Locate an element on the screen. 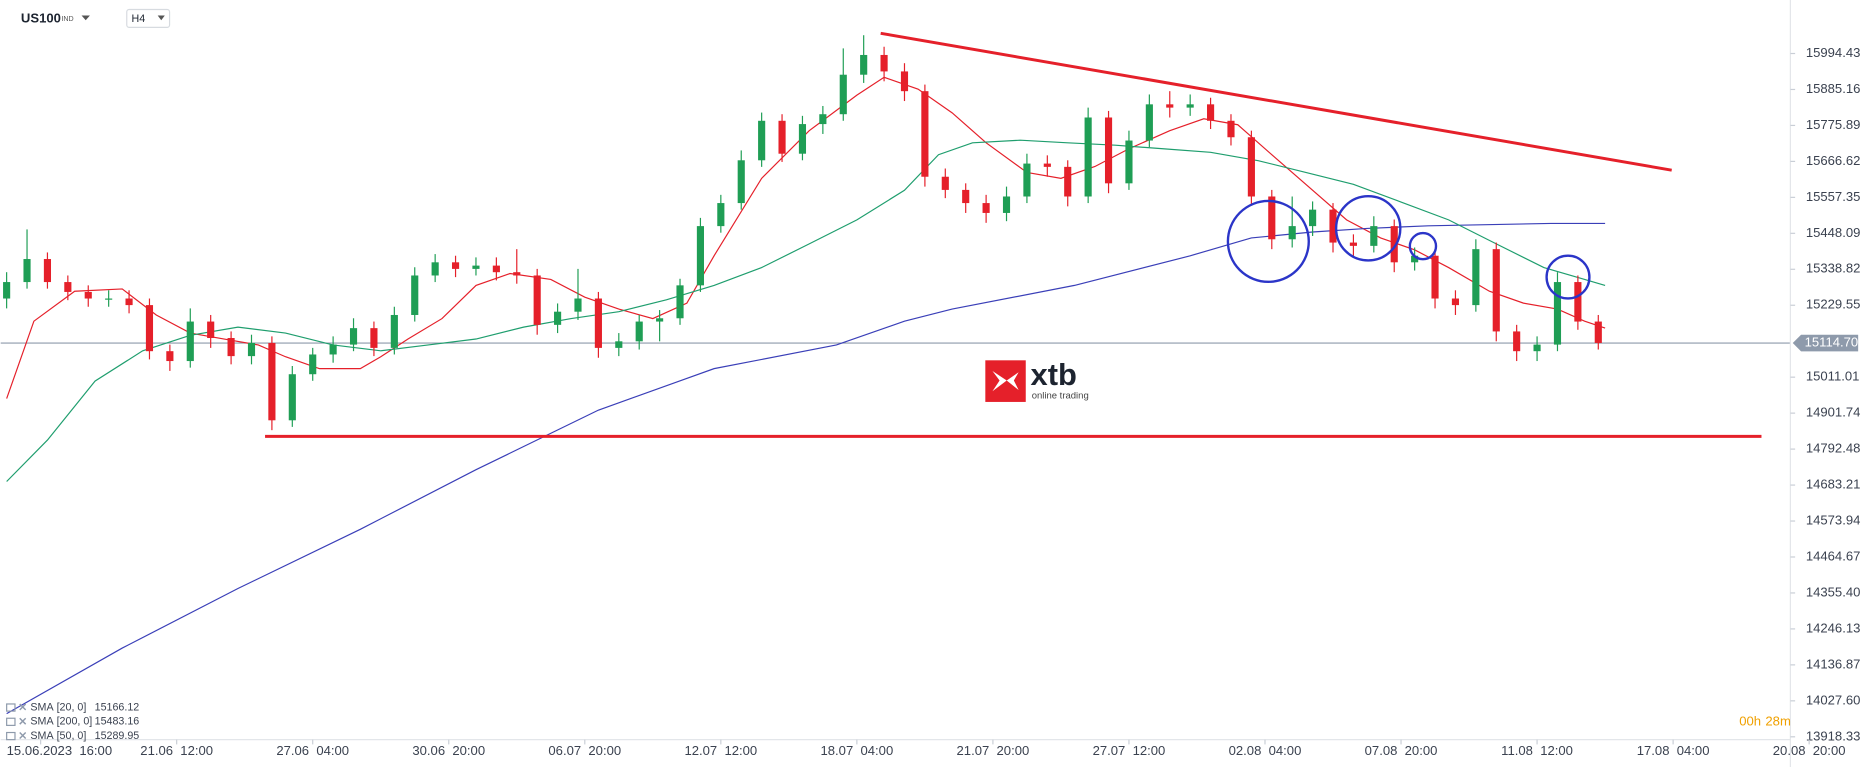 This screenshot has width=1866, height=767. symbol-tag: IND is located at coordinates (67, 19).